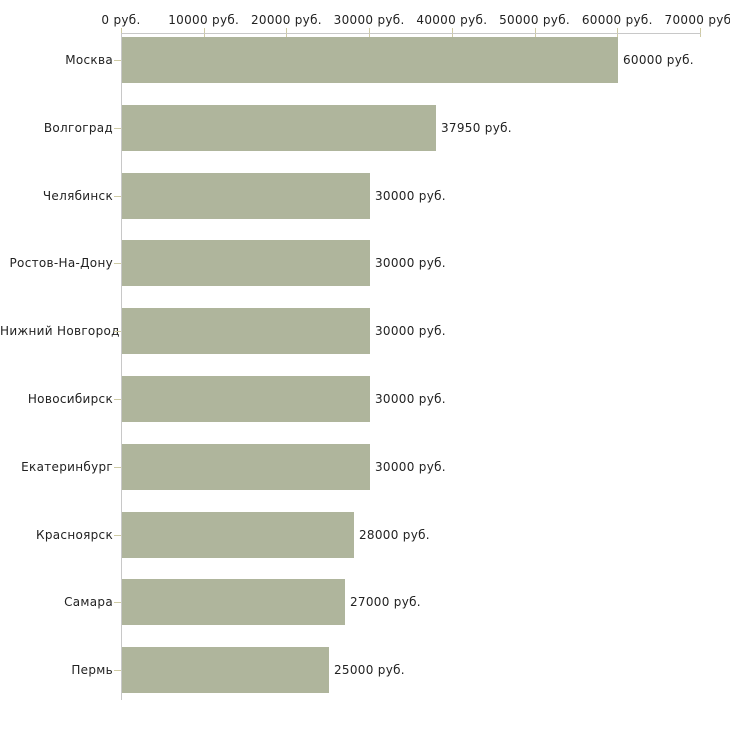 The height and width of the screenshot is (730, 730). I want to click on x-axis-tick-label: 0 руб., so click(121, 20).